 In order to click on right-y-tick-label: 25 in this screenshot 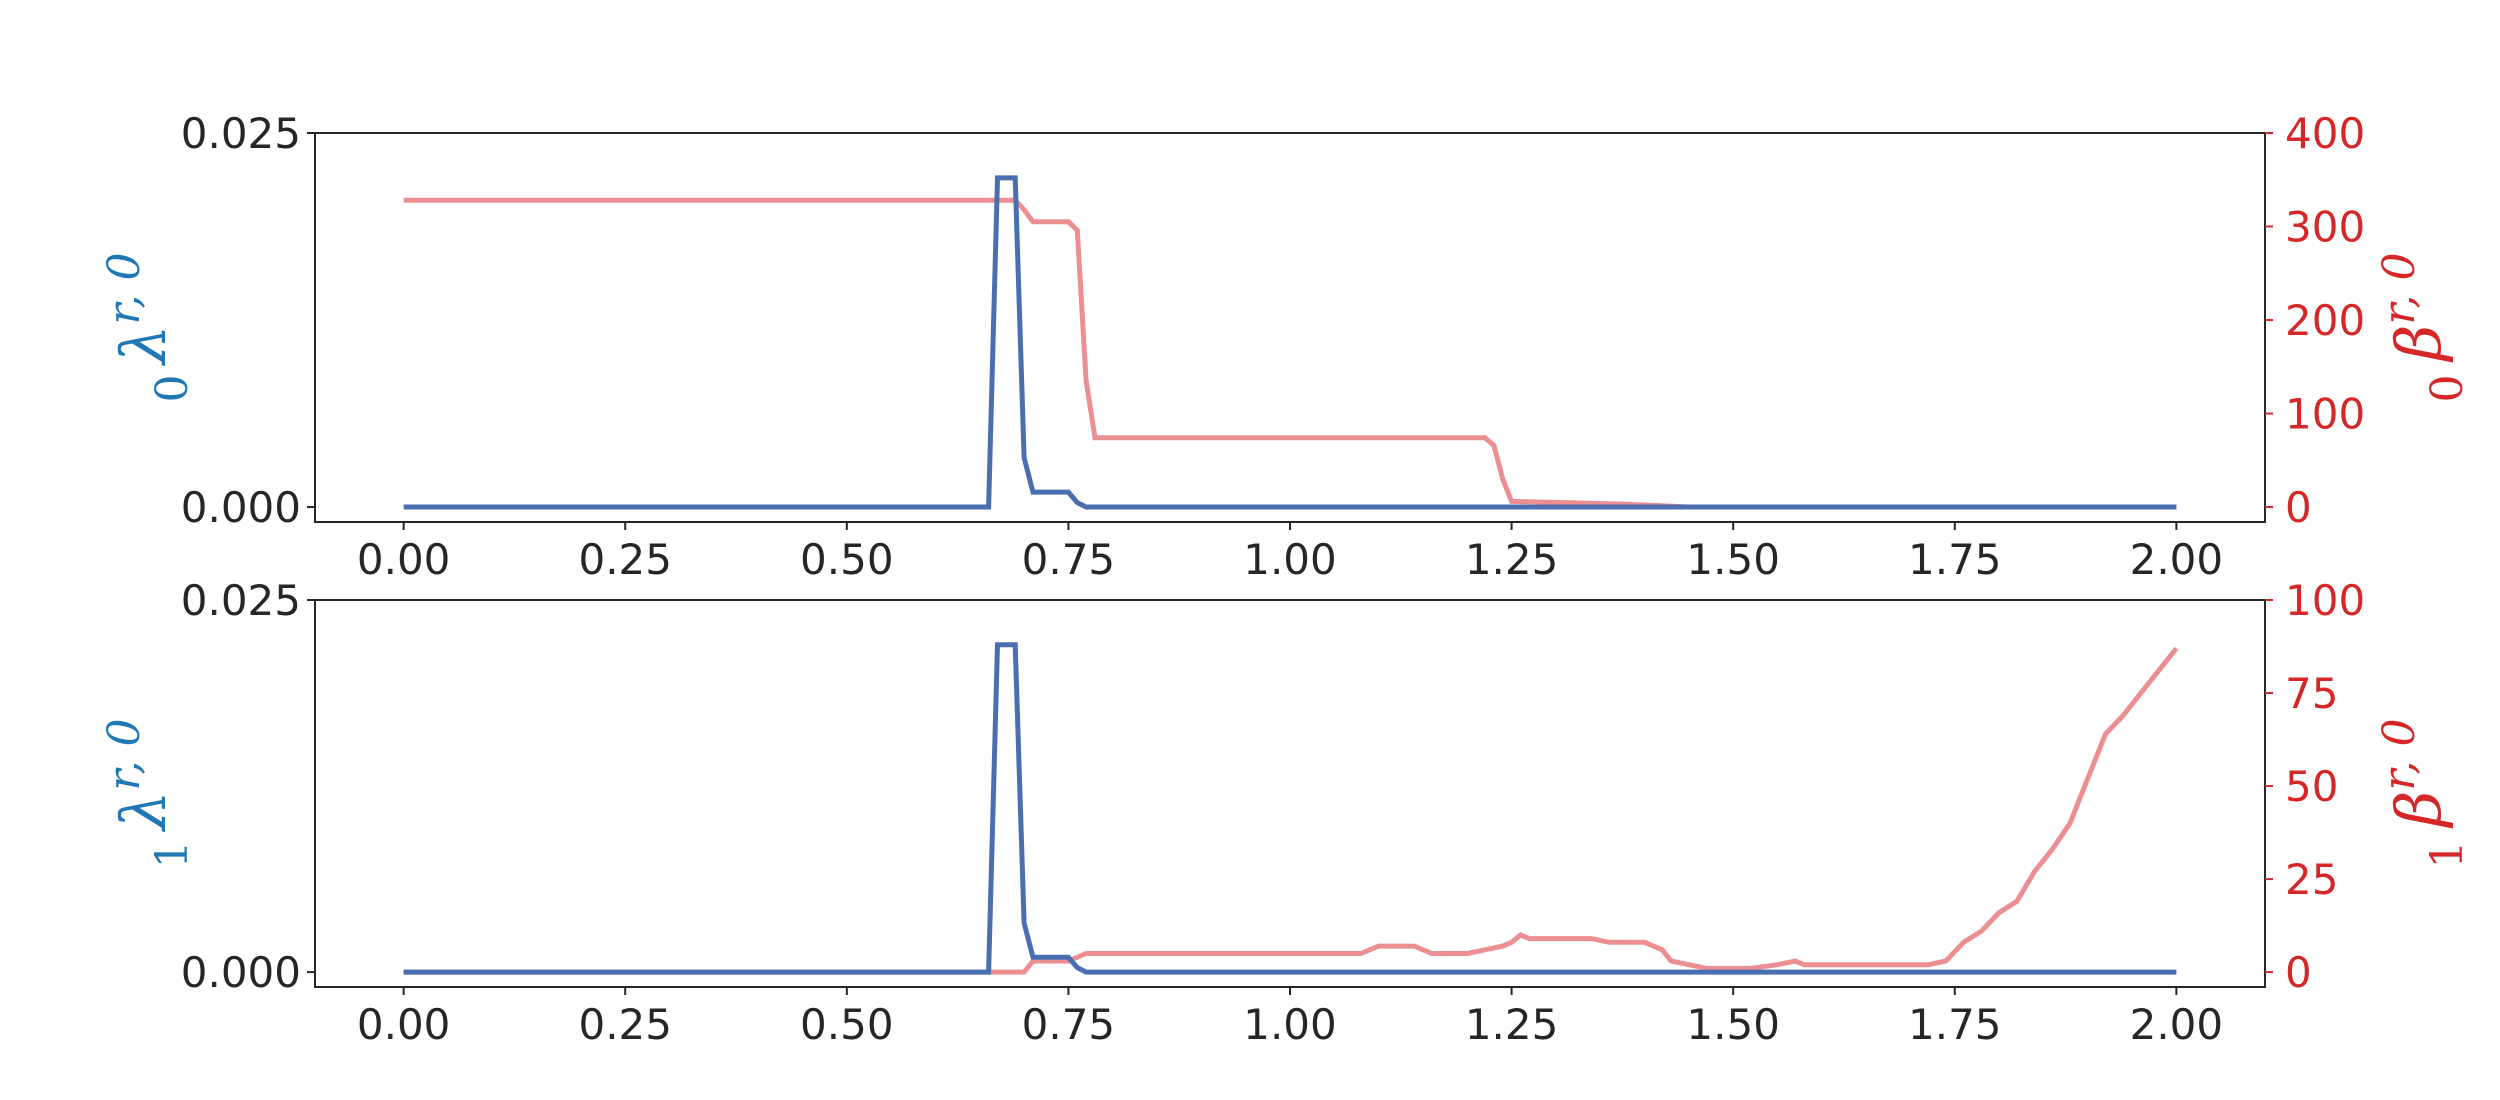, I will do `click(2311, 879)`.